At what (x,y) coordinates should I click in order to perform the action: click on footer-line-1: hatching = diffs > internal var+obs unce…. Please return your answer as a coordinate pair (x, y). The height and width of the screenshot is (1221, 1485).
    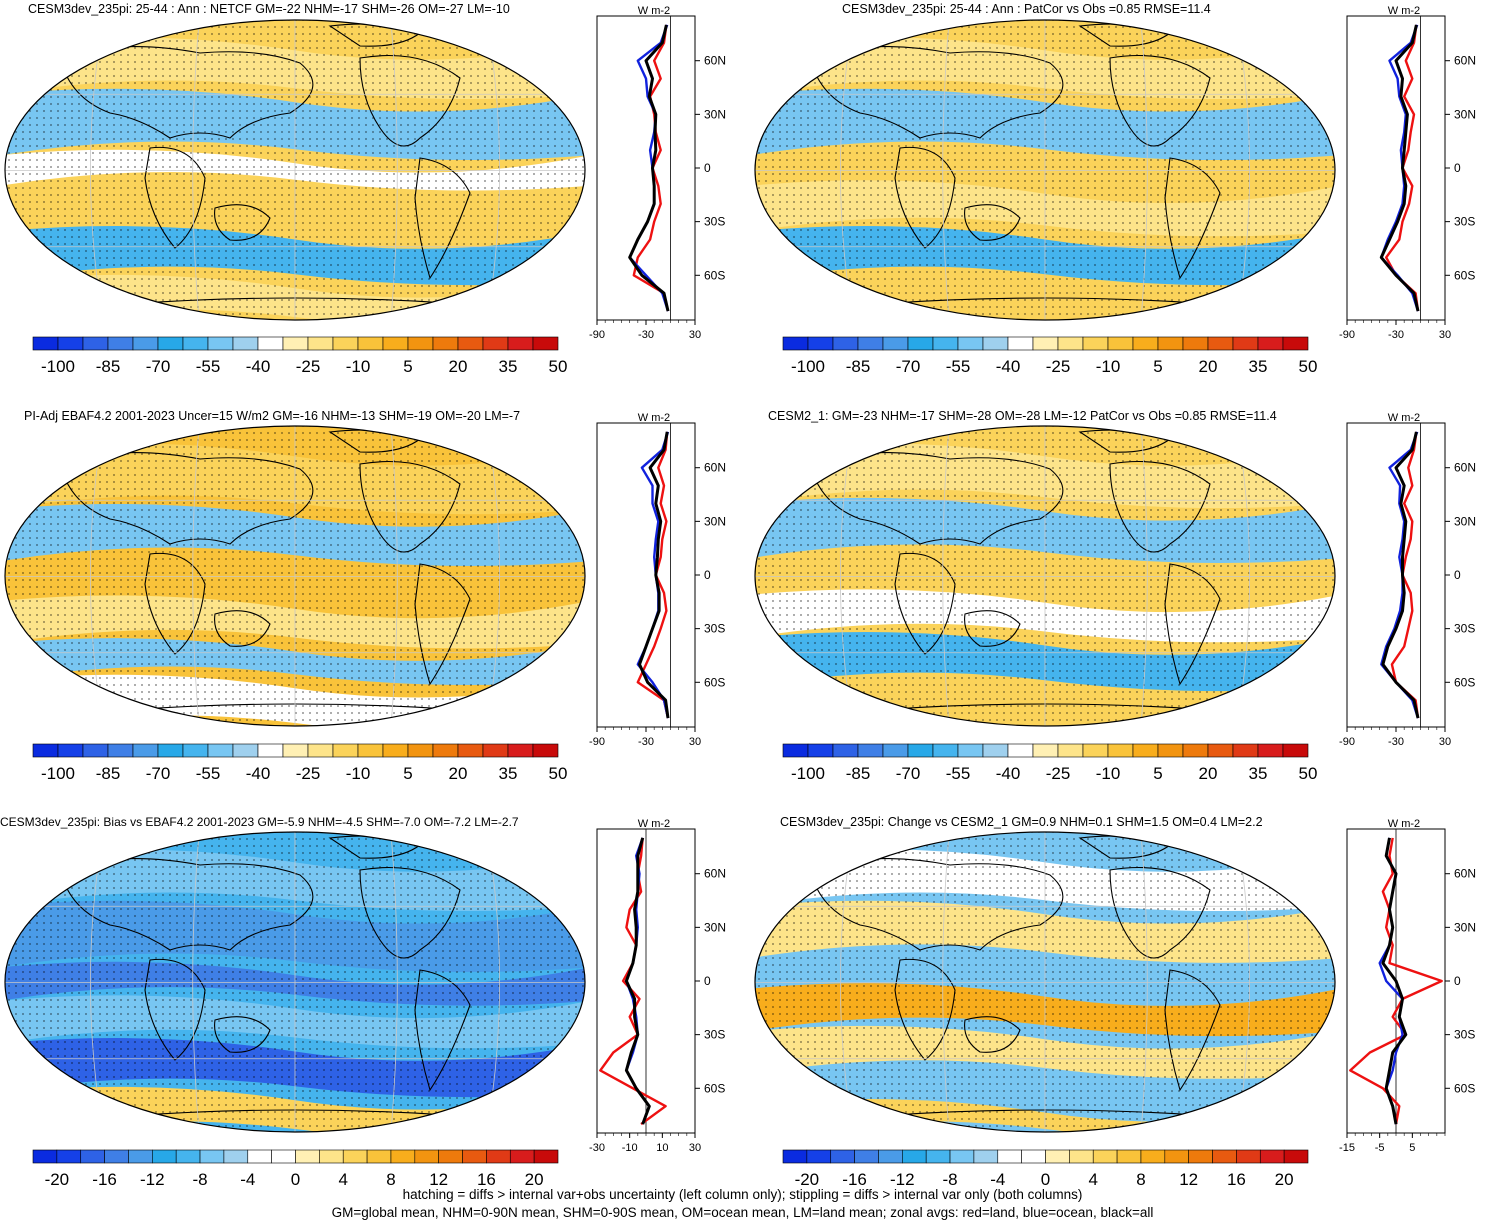
    Looking at the image, I should click on (742, 1194).